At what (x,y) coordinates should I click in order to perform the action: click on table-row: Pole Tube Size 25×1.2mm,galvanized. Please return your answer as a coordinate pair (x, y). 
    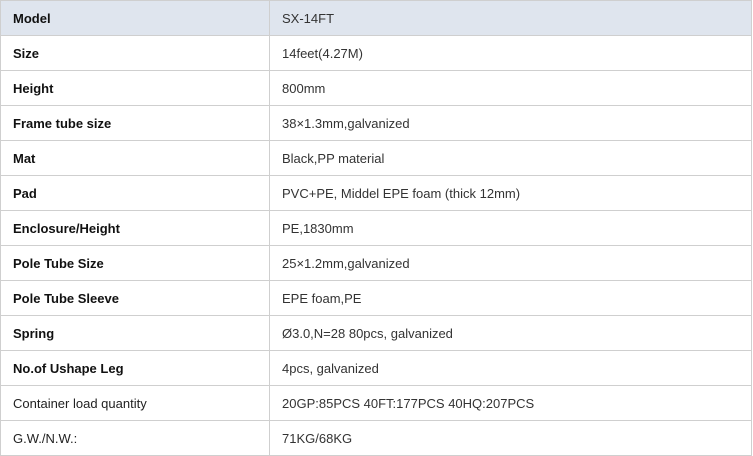
    Looking at the image, I should click on (376, 263).